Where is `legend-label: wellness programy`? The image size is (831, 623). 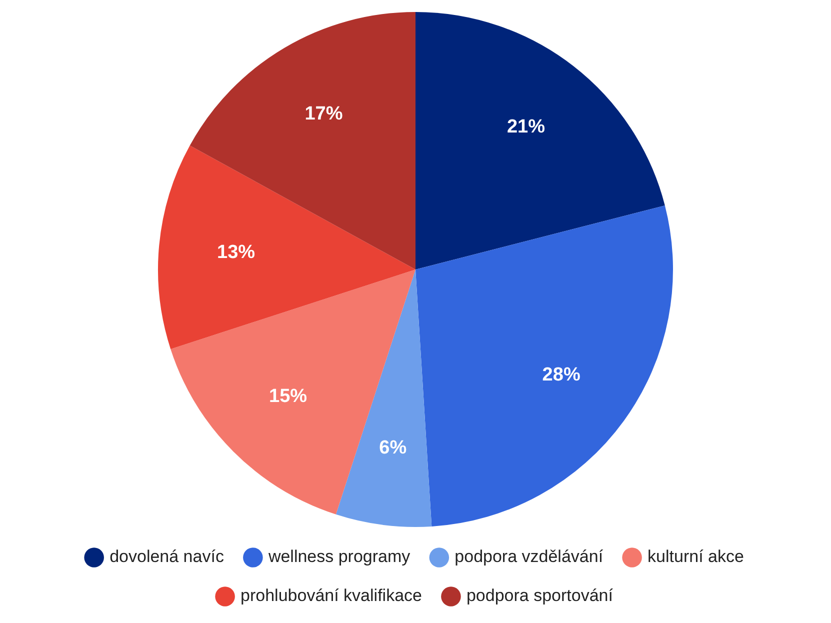
legend-label: wellness programy is located at coordinates (339, 556).